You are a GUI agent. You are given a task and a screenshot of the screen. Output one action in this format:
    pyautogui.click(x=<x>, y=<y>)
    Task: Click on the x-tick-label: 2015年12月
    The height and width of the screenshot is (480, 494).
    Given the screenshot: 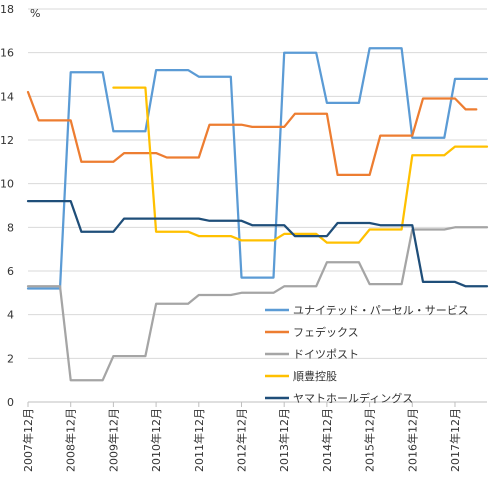 What is the action you would take?
    pyautogui.click(x=370, y=440)
    